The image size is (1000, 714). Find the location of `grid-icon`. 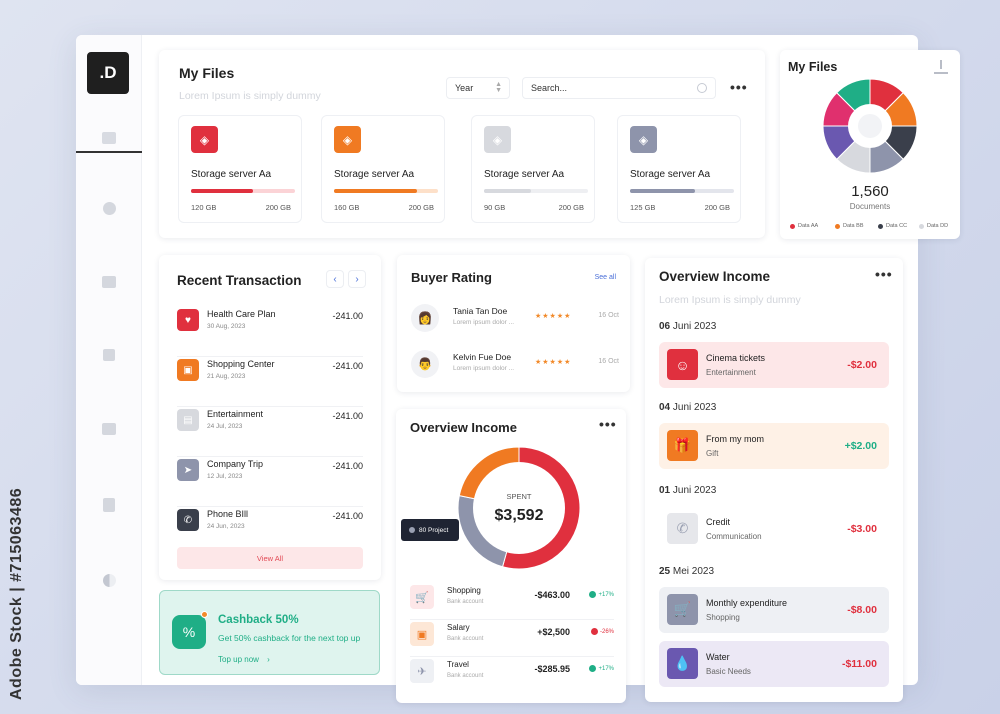

grid-icon is located at coordinates (109, 355).